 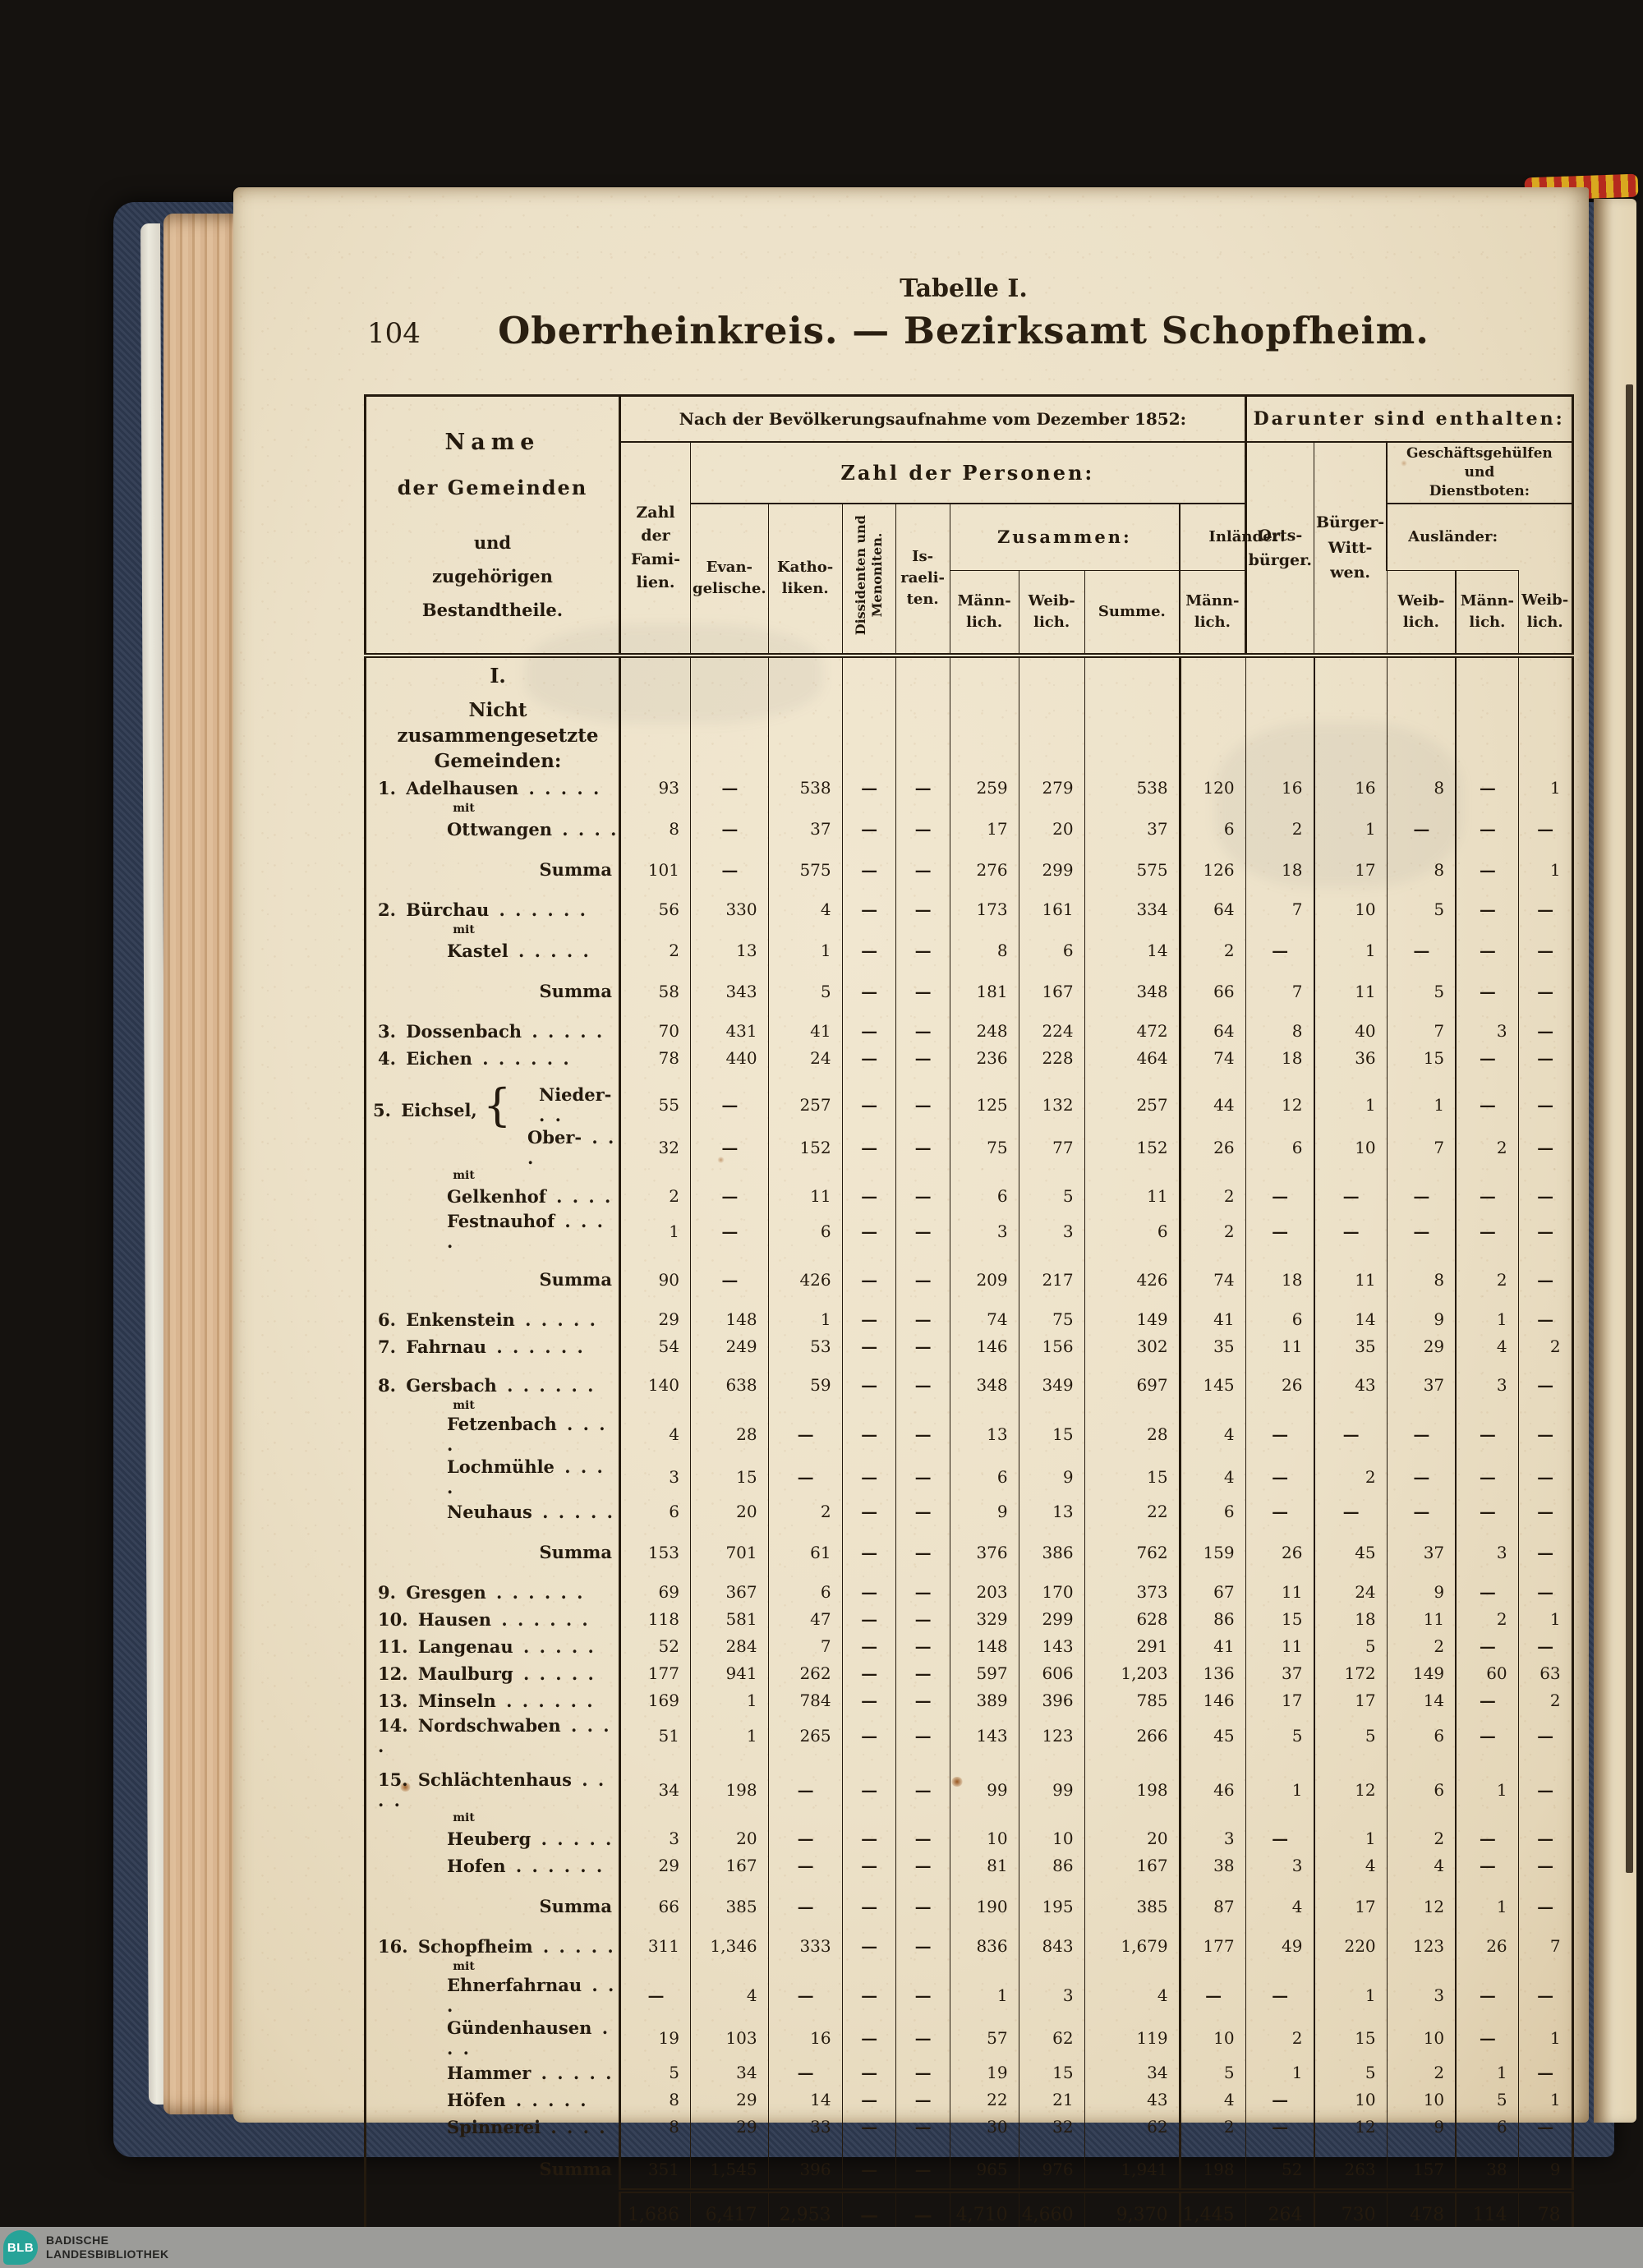 What do you see at coordinates (480, 1346) in the screenshot?
I see `row-label: 7. Fahrnau . . . . . .` at bounding box center [480, 1346].